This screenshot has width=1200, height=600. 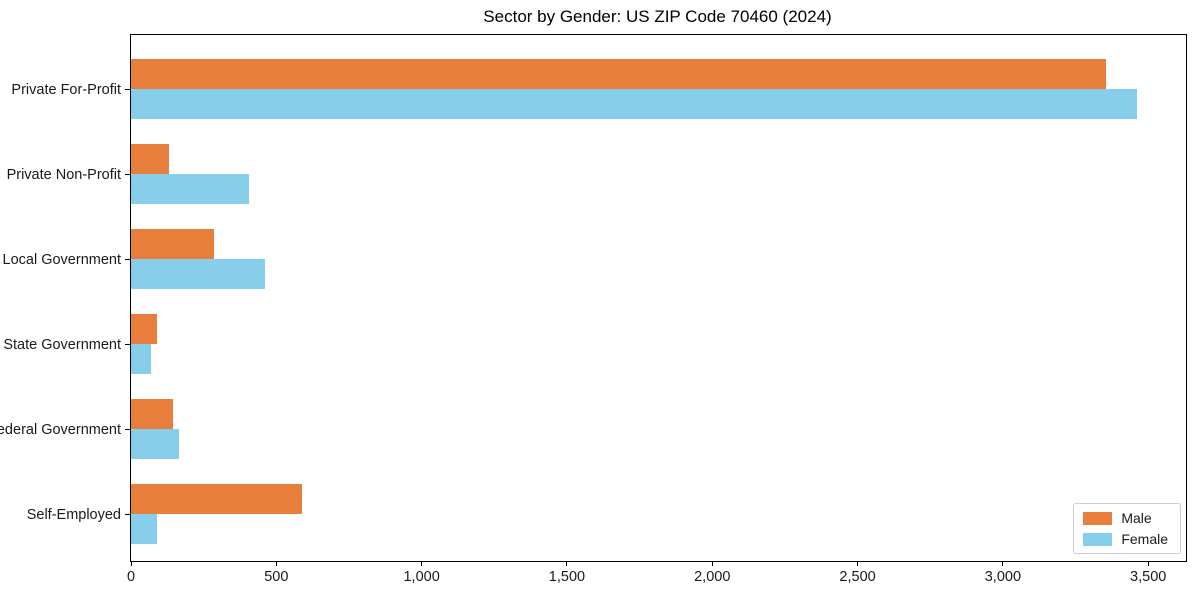 What do you see at coordinates (634, 104) in the screenshot?
I see `bar-female-private-for-profit` at bounding box center [634, 104].